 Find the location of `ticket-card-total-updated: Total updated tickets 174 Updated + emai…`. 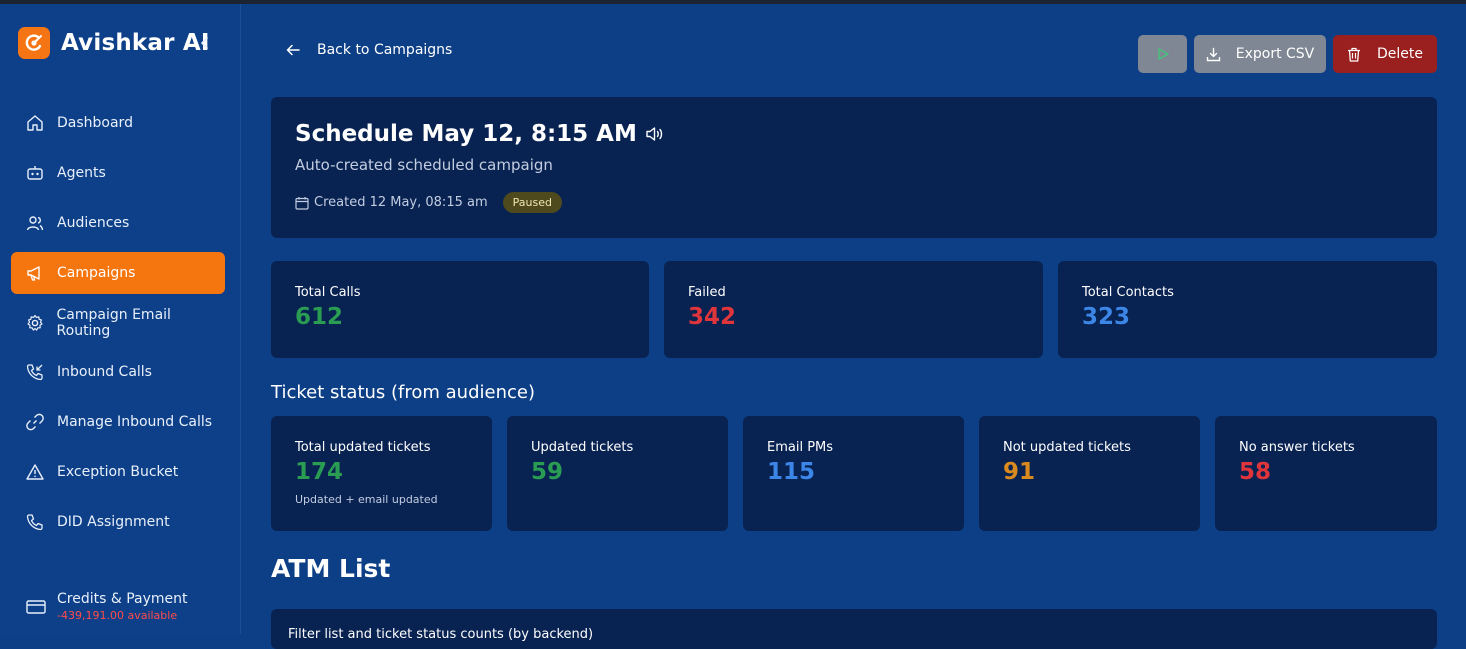

ticket-card-total-updated: Total updated tickets 174 Updated + emai… is located at coordinates (381, 473).